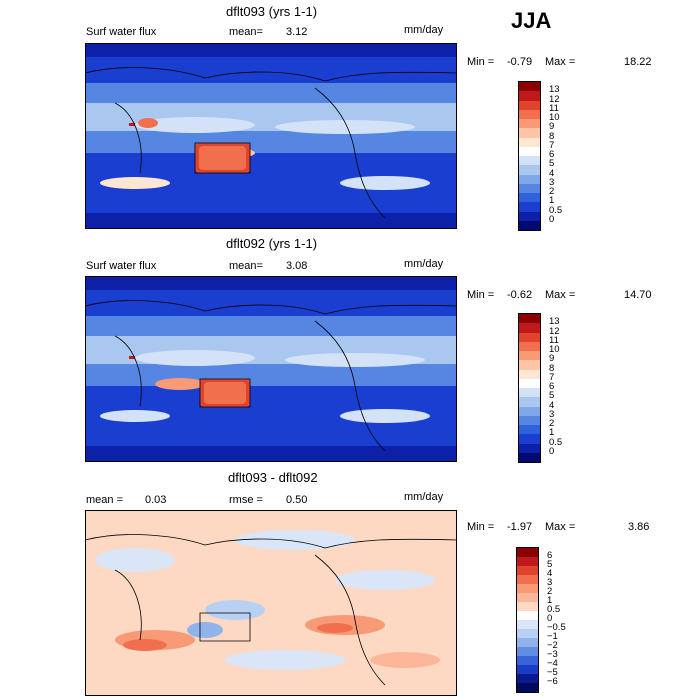 The image size is (700, 700). What do you see at coordinates (297, 500) in the screenshot?
I see `panel-3-rmse-value: 0.50` at bounding box center [297, 500].